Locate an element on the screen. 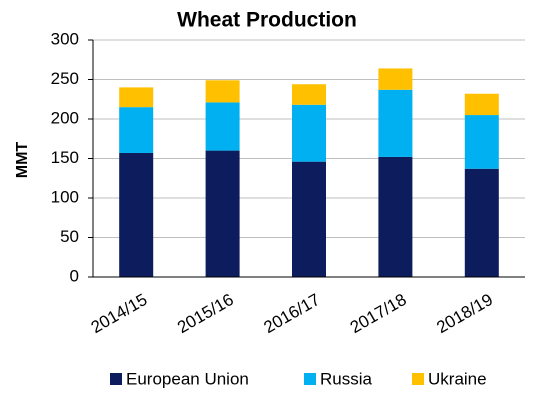  y-tick-label: 0 is located at coordinates (74, 275).